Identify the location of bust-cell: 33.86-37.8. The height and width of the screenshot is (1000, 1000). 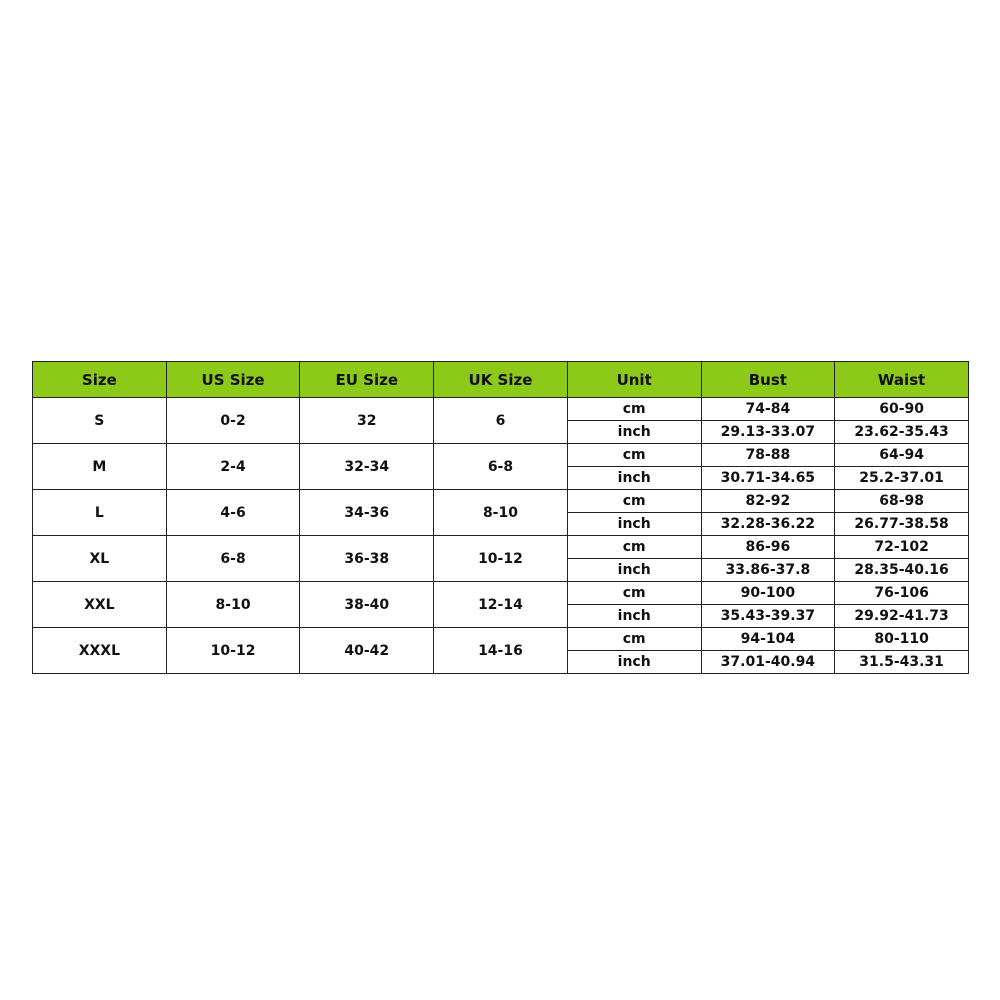
(768, 570).